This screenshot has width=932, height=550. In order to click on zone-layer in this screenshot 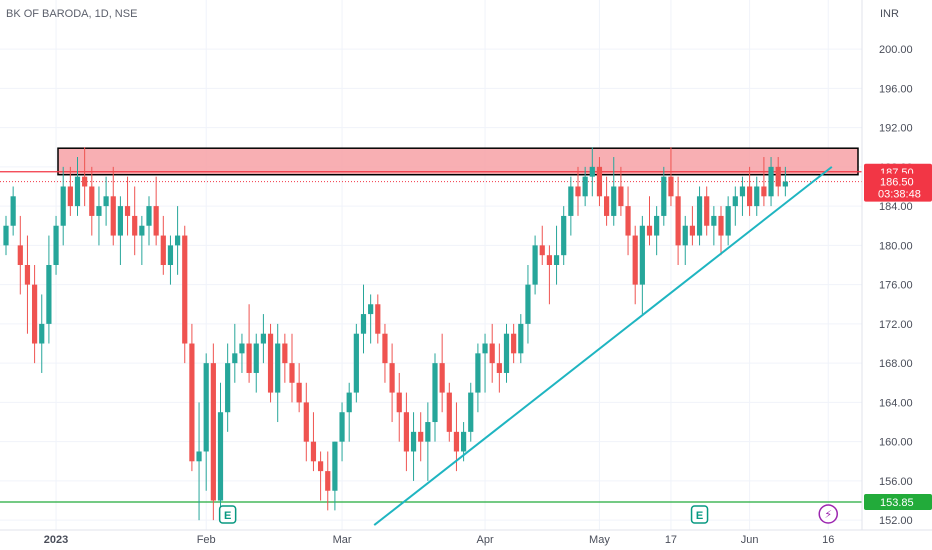, I will do `click(458, 161)`.